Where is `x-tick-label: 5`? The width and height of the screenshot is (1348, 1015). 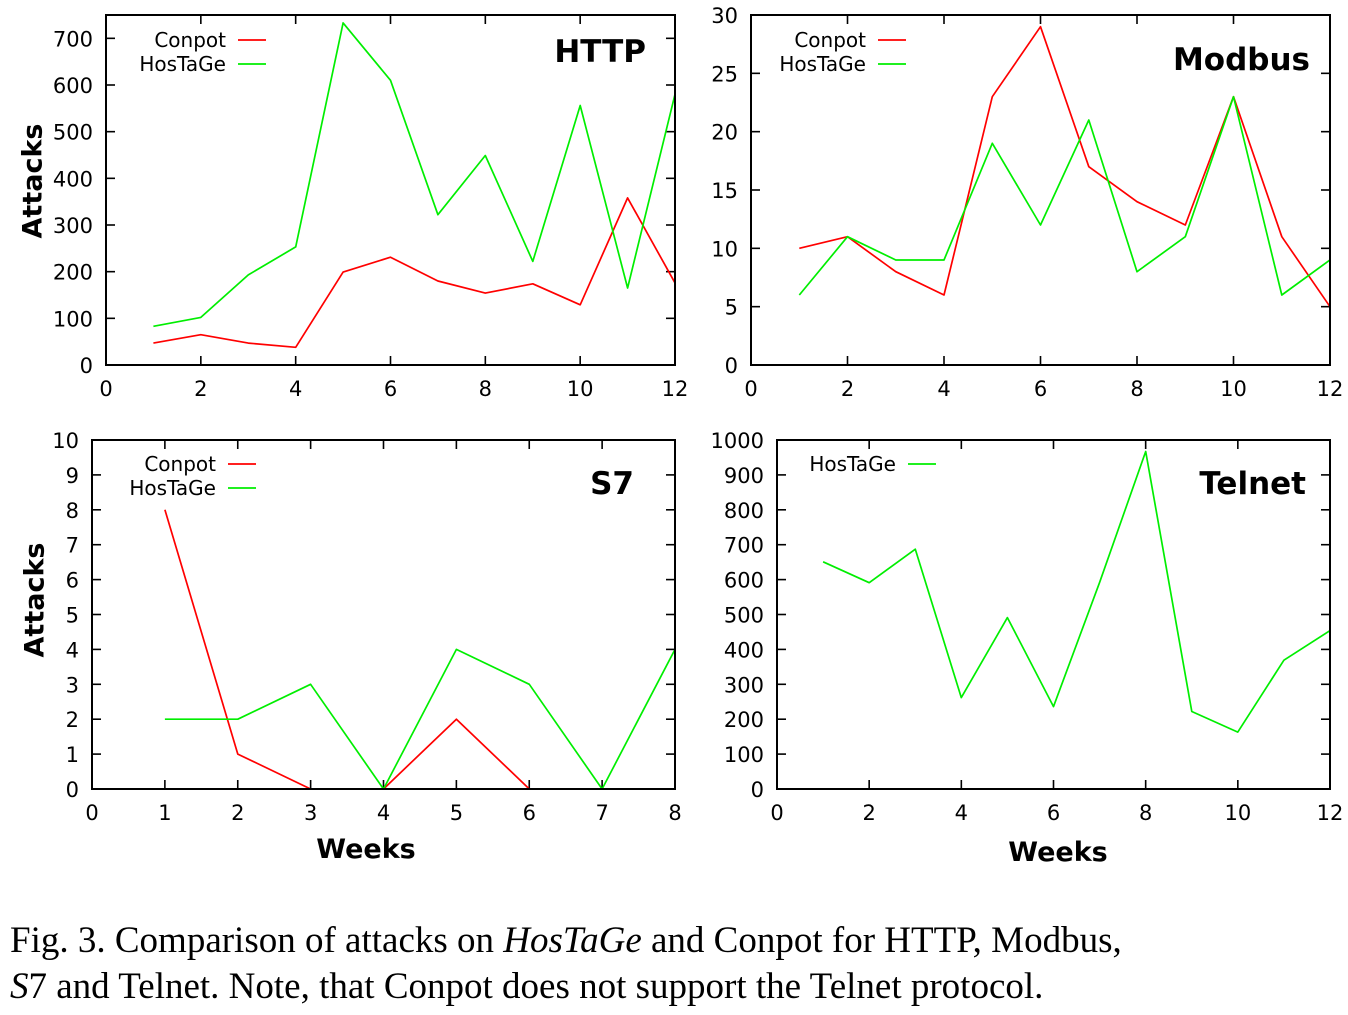 x-tick-label: 5 is located at coordinates (456, 813).